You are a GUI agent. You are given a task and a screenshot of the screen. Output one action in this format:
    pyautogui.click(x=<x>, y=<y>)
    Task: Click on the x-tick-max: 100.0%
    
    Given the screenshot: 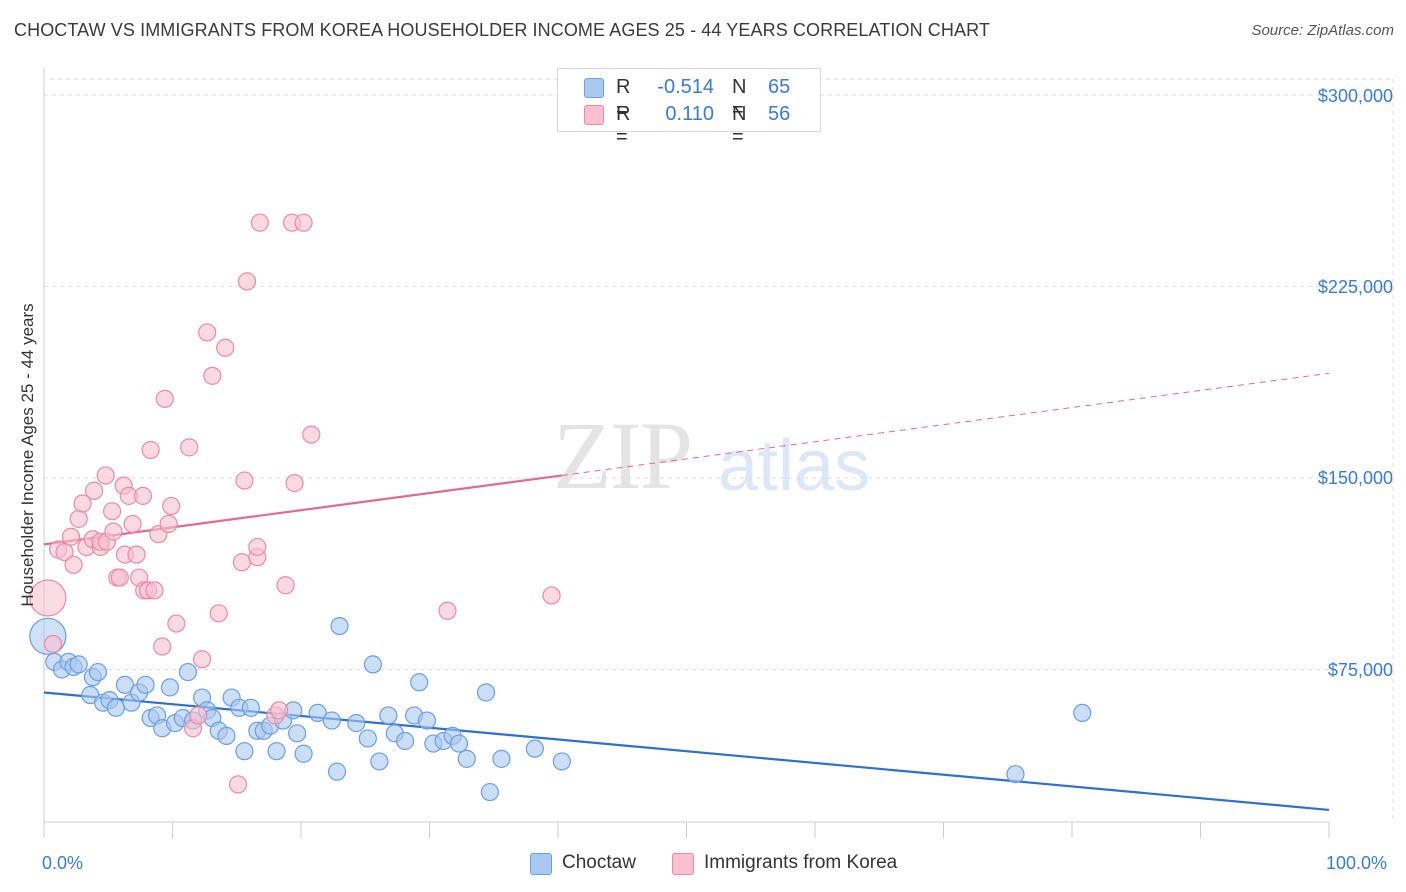 What is the action you would take?
    pyautogui.click(x=1357, y=863)
    